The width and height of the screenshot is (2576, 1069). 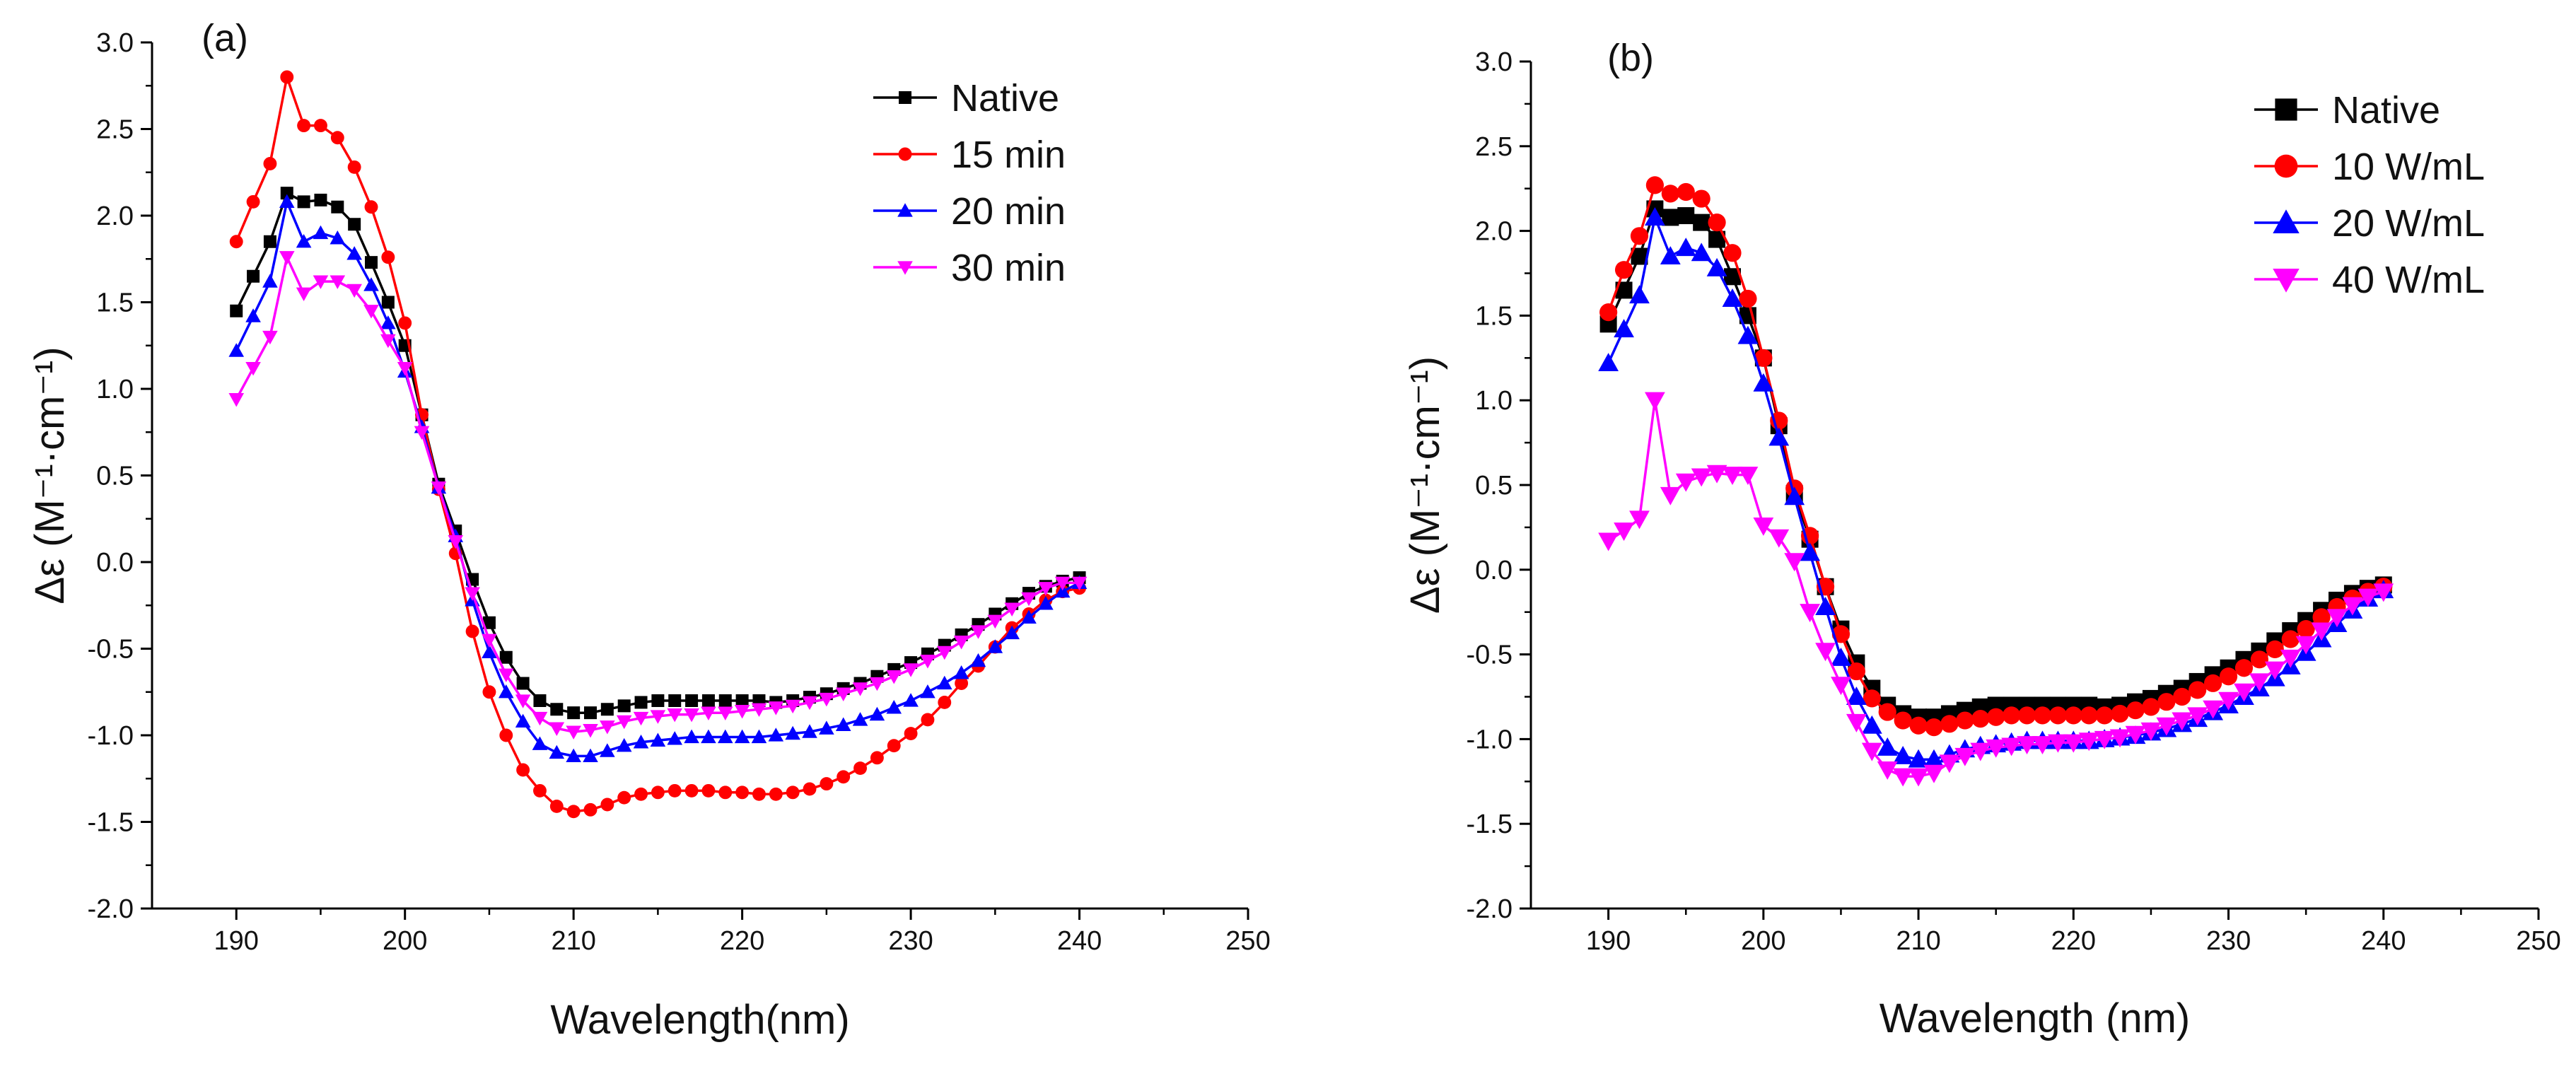 What do you see at coordinates (115, 43) in the screenshot?
I see `y-tick-label: 3.0` at bounding box center [115, 43].